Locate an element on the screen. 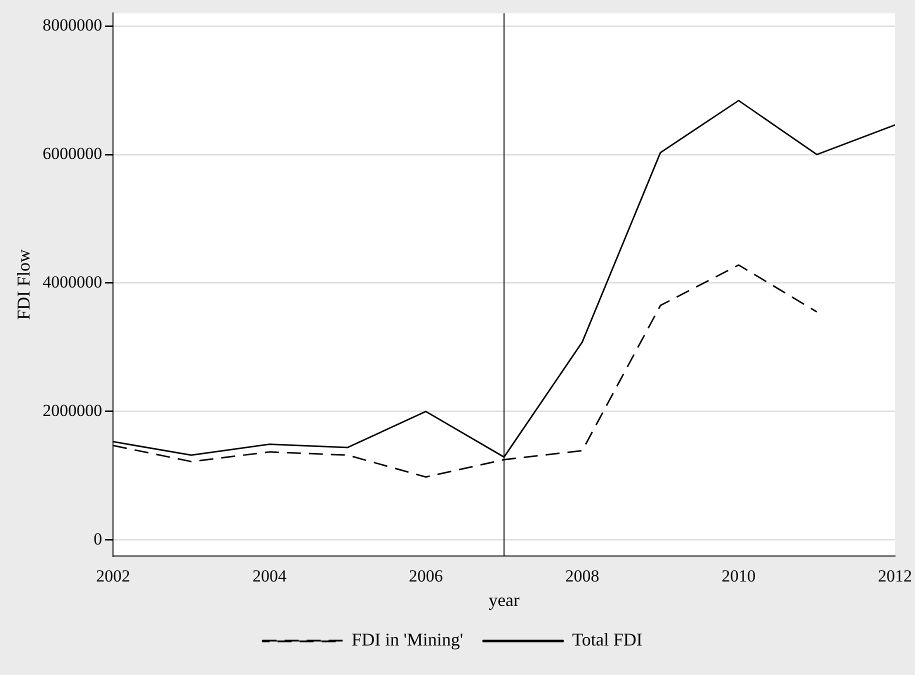 The height and width of the screenshot is (675, 915). x-tick-label: 2008 is located at coordinates (582, 576).